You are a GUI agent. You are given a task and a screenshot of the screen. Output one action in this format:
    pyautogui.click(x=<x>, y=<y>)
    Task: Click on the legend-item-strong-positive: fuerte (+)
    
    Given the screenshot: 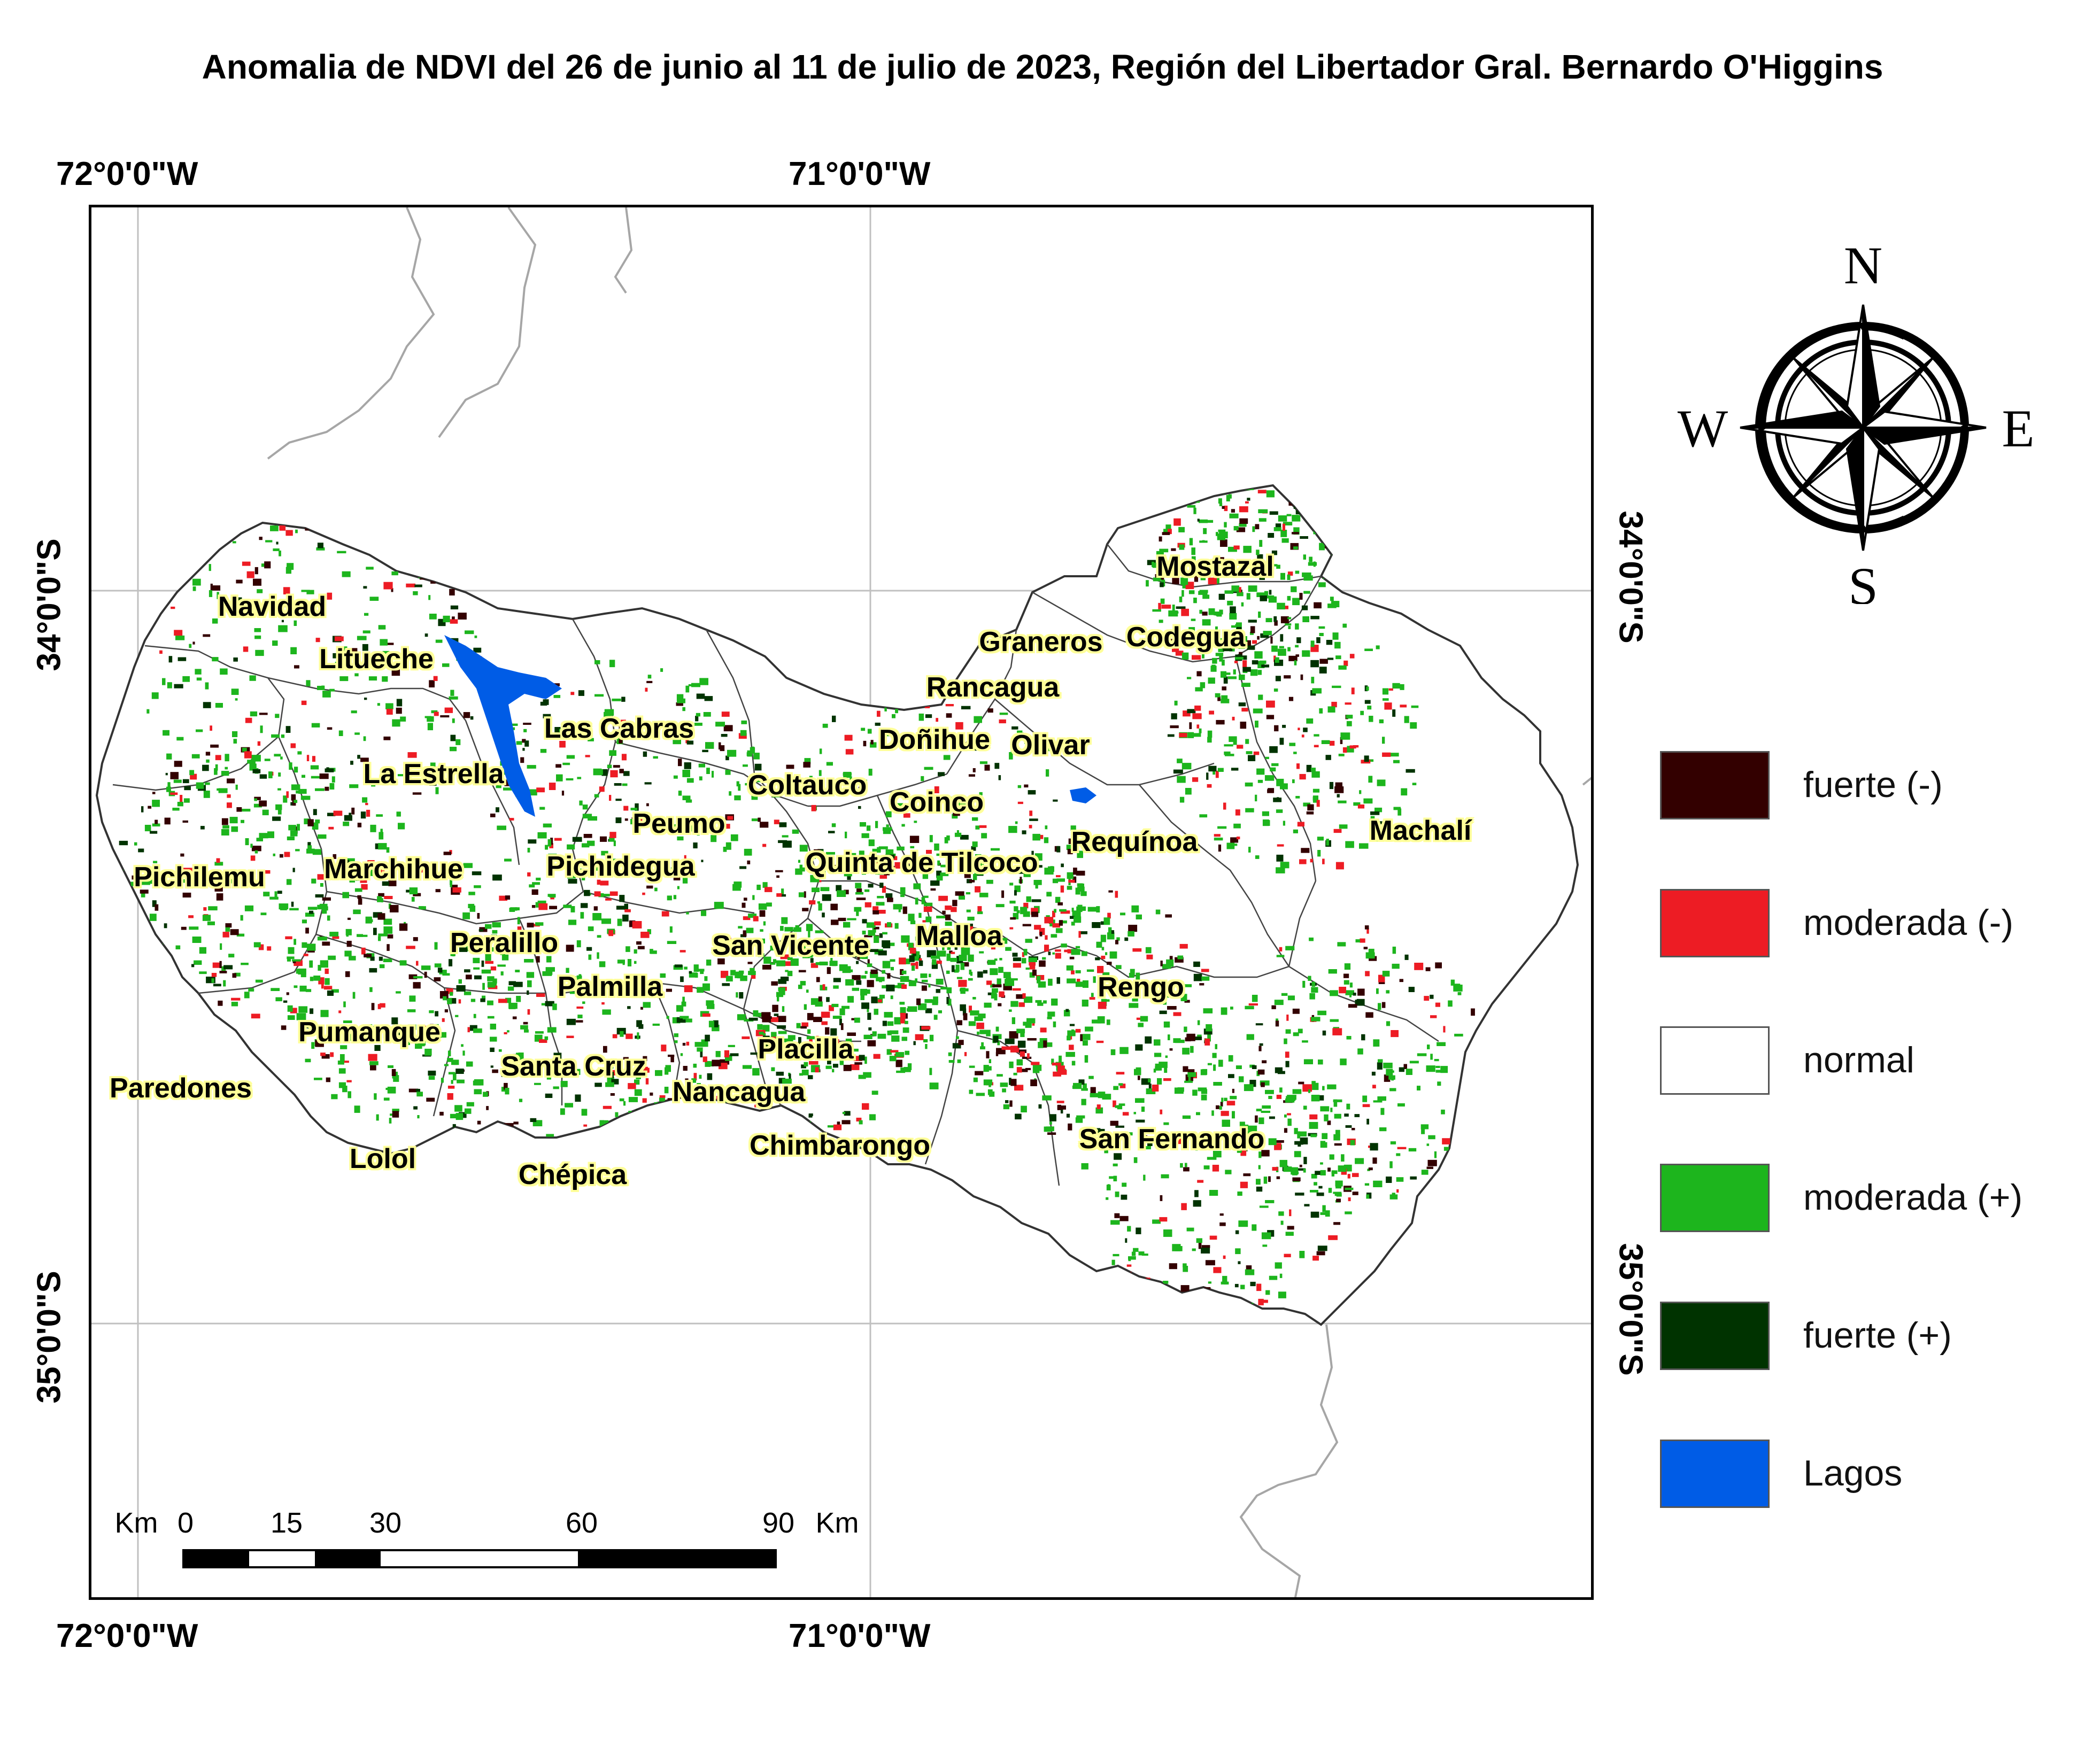 What is the action you would take?
    pyautogui.click(x=1863, y=1336)
    